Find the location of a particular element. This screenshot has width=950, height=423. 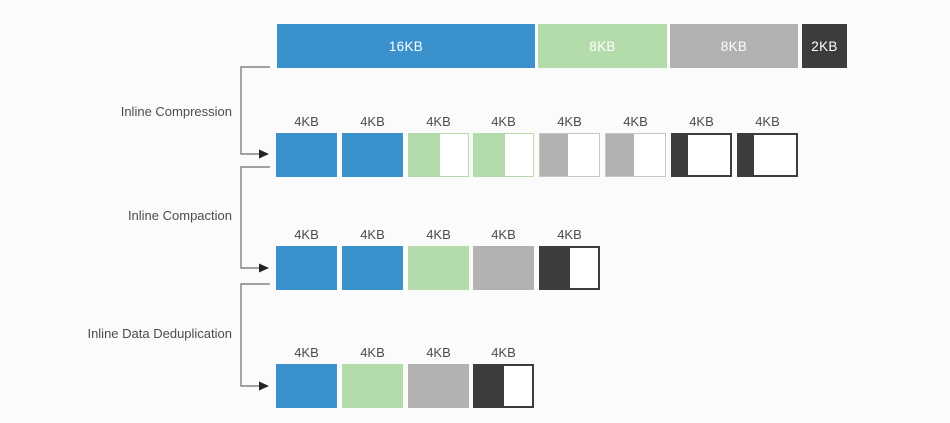

bracket-arrow-deduplication is located at coordinates (255, 337).